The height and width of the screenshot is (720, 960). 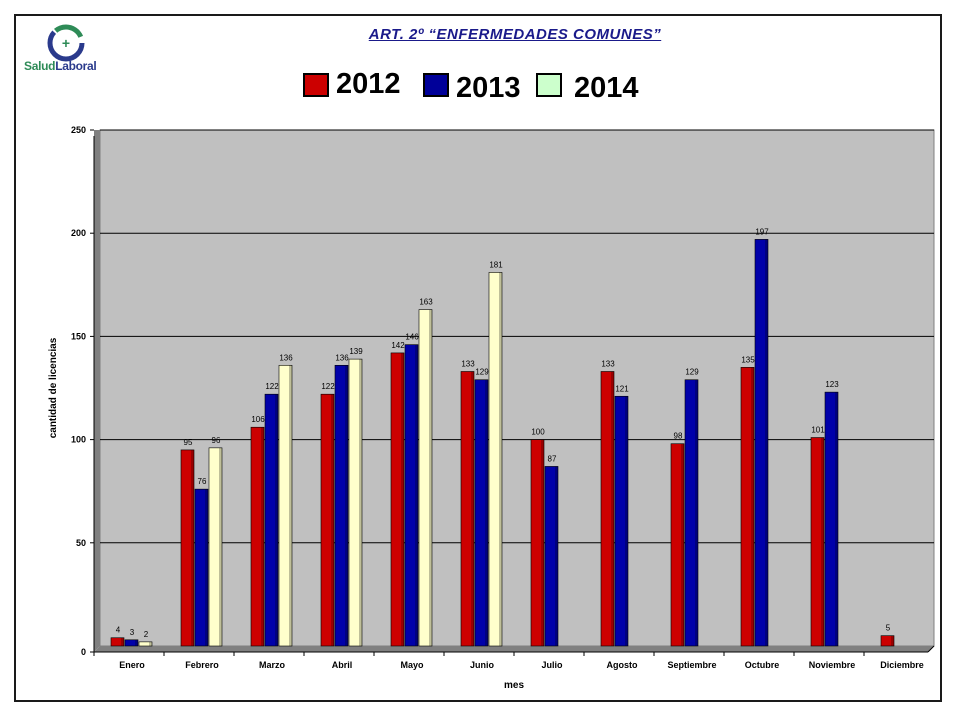 I want to click on legend-swatch-2012, so click(x=316, y=85).